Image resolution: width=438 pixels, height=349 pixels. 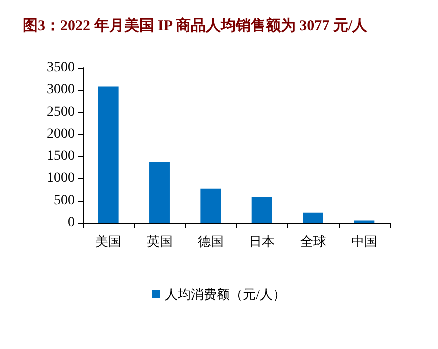 What do you see at coordinates (61, 178) in the screenshot?
I see `y-tick-label: 1000` at bounding box center [61, 178].